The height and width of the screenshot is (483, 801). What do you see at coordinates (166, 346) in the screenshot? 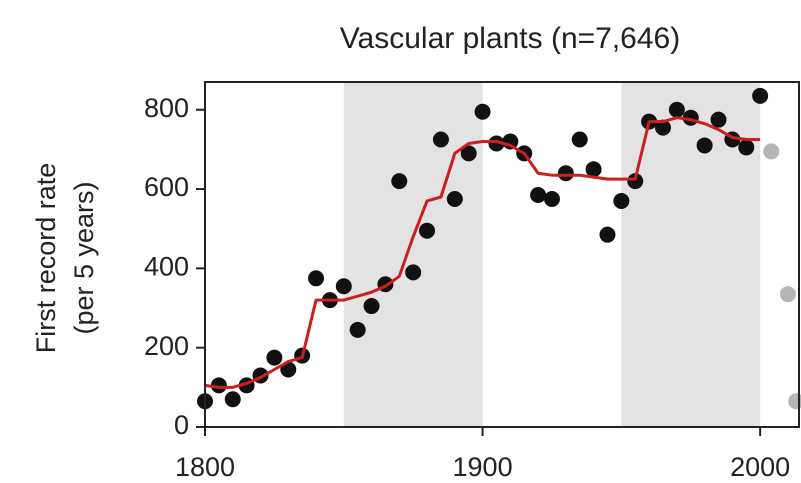
I see `y-tick-label: 200` at bounding box center [166, 346].